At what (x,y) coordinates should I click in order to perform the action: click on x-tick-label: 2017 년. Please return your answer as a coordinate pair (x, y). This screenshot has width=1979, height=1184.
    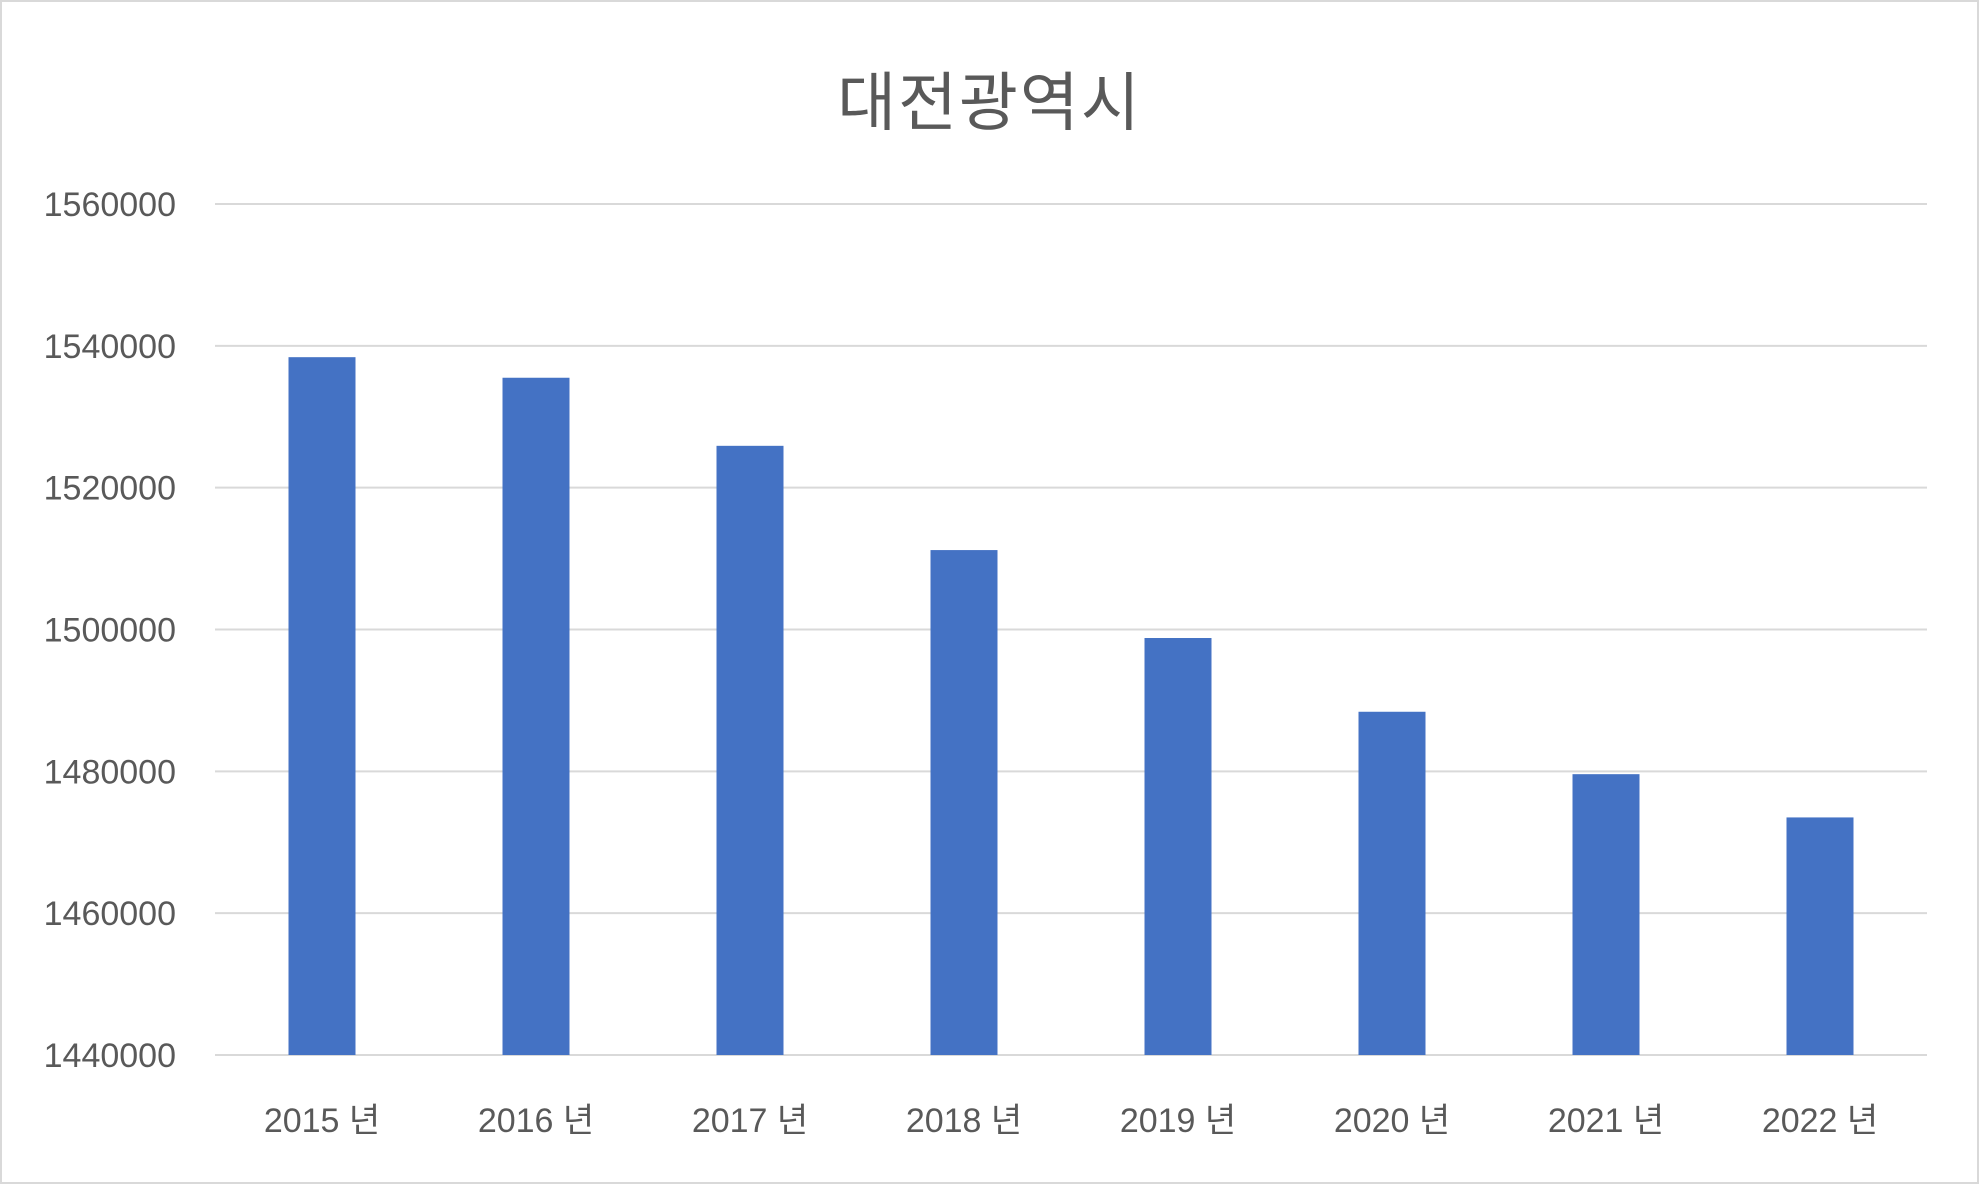
    Looking at the image, I should click on (750, 1121).